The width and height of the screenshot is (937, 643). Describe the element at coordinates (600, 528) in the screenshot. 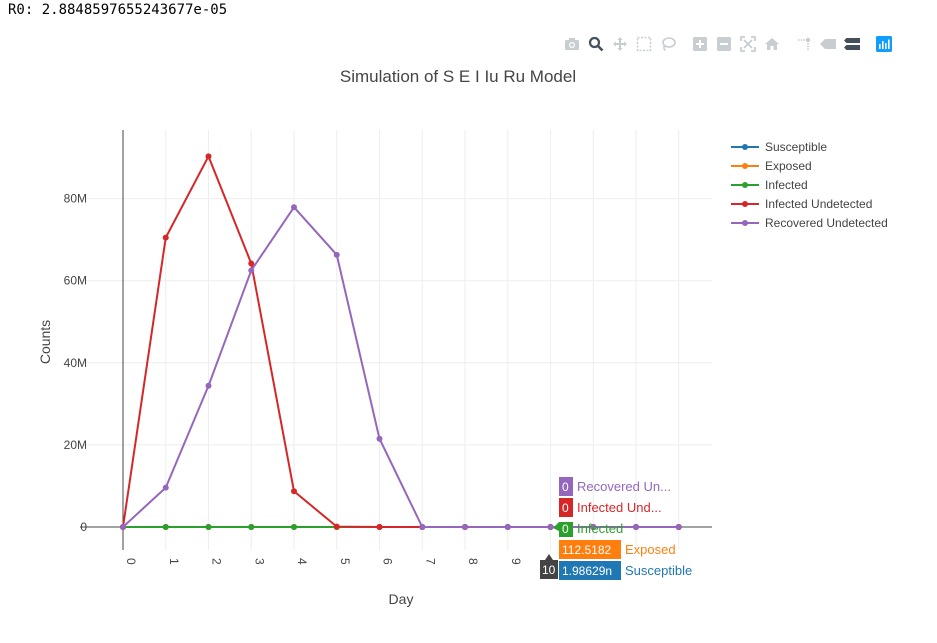

I see `hover-label: Infected` at that location.